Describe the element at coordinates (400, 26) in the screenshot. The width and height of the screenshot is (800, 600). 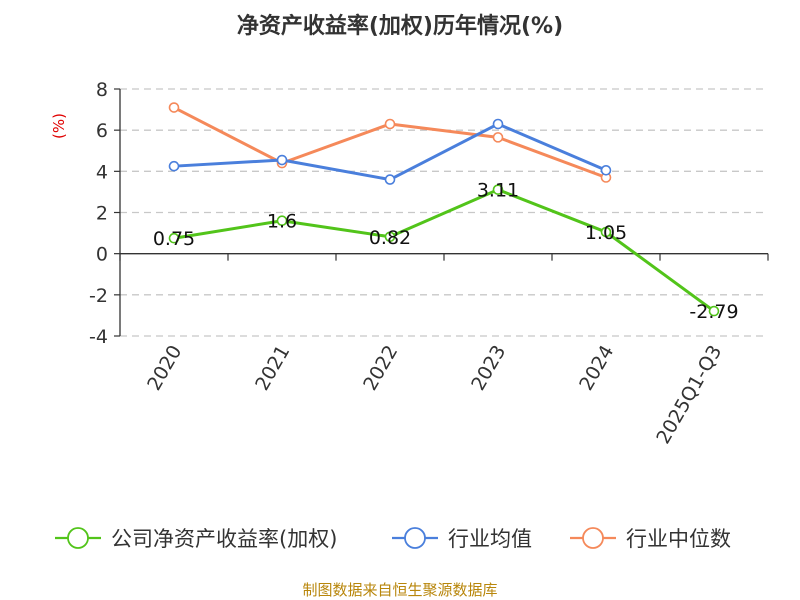
I see `chart-title: 净资产收益率(加权)历年情况(%)` at that location.